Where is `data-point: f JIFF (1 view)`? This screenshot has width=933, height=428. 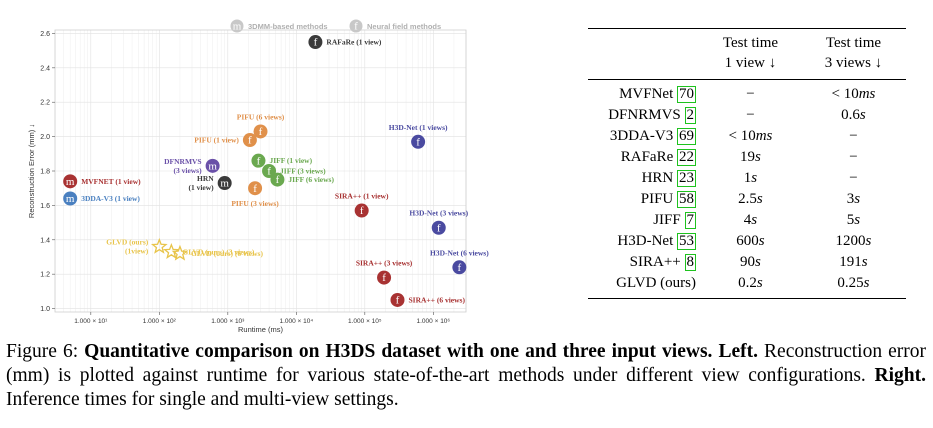
data-point: f JIFF (1 view) is located at coordinates (282, 160).